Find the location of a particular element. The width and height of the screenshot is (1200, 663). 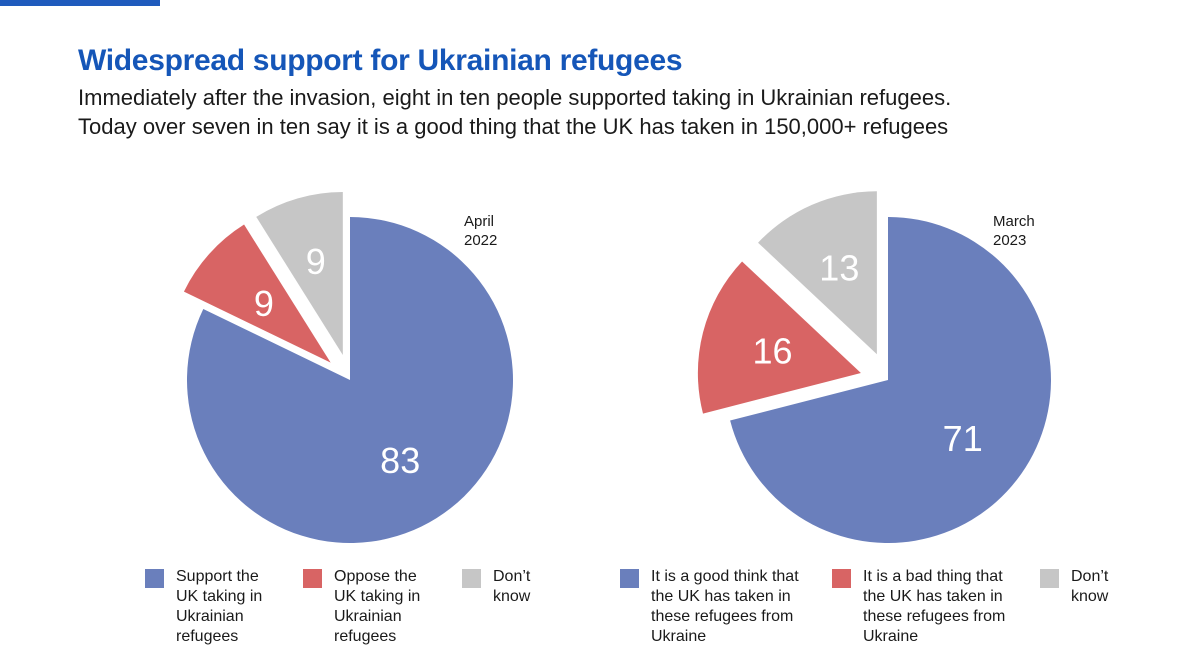

slice-value-label: 13 is located at coordinates (839, 268).